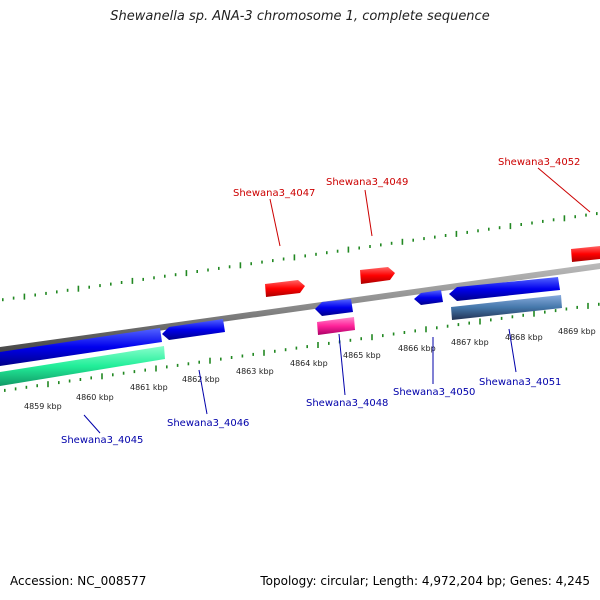  What do you see at coordinates (274, 193) in the screenshot?
I see `gene-label-shewana3-4047: Shewana3_4047` at bounding box center [274, 193].